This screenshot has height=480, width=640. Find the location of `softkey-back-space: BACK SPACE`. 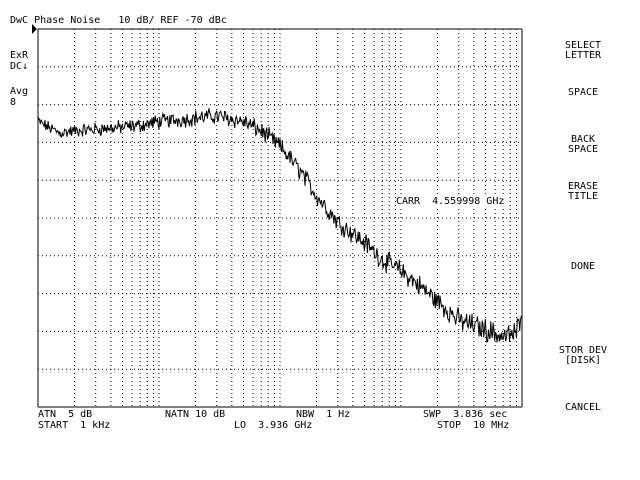

softkey-back-space: BACK SPACE is located at coordinates (583, 145).